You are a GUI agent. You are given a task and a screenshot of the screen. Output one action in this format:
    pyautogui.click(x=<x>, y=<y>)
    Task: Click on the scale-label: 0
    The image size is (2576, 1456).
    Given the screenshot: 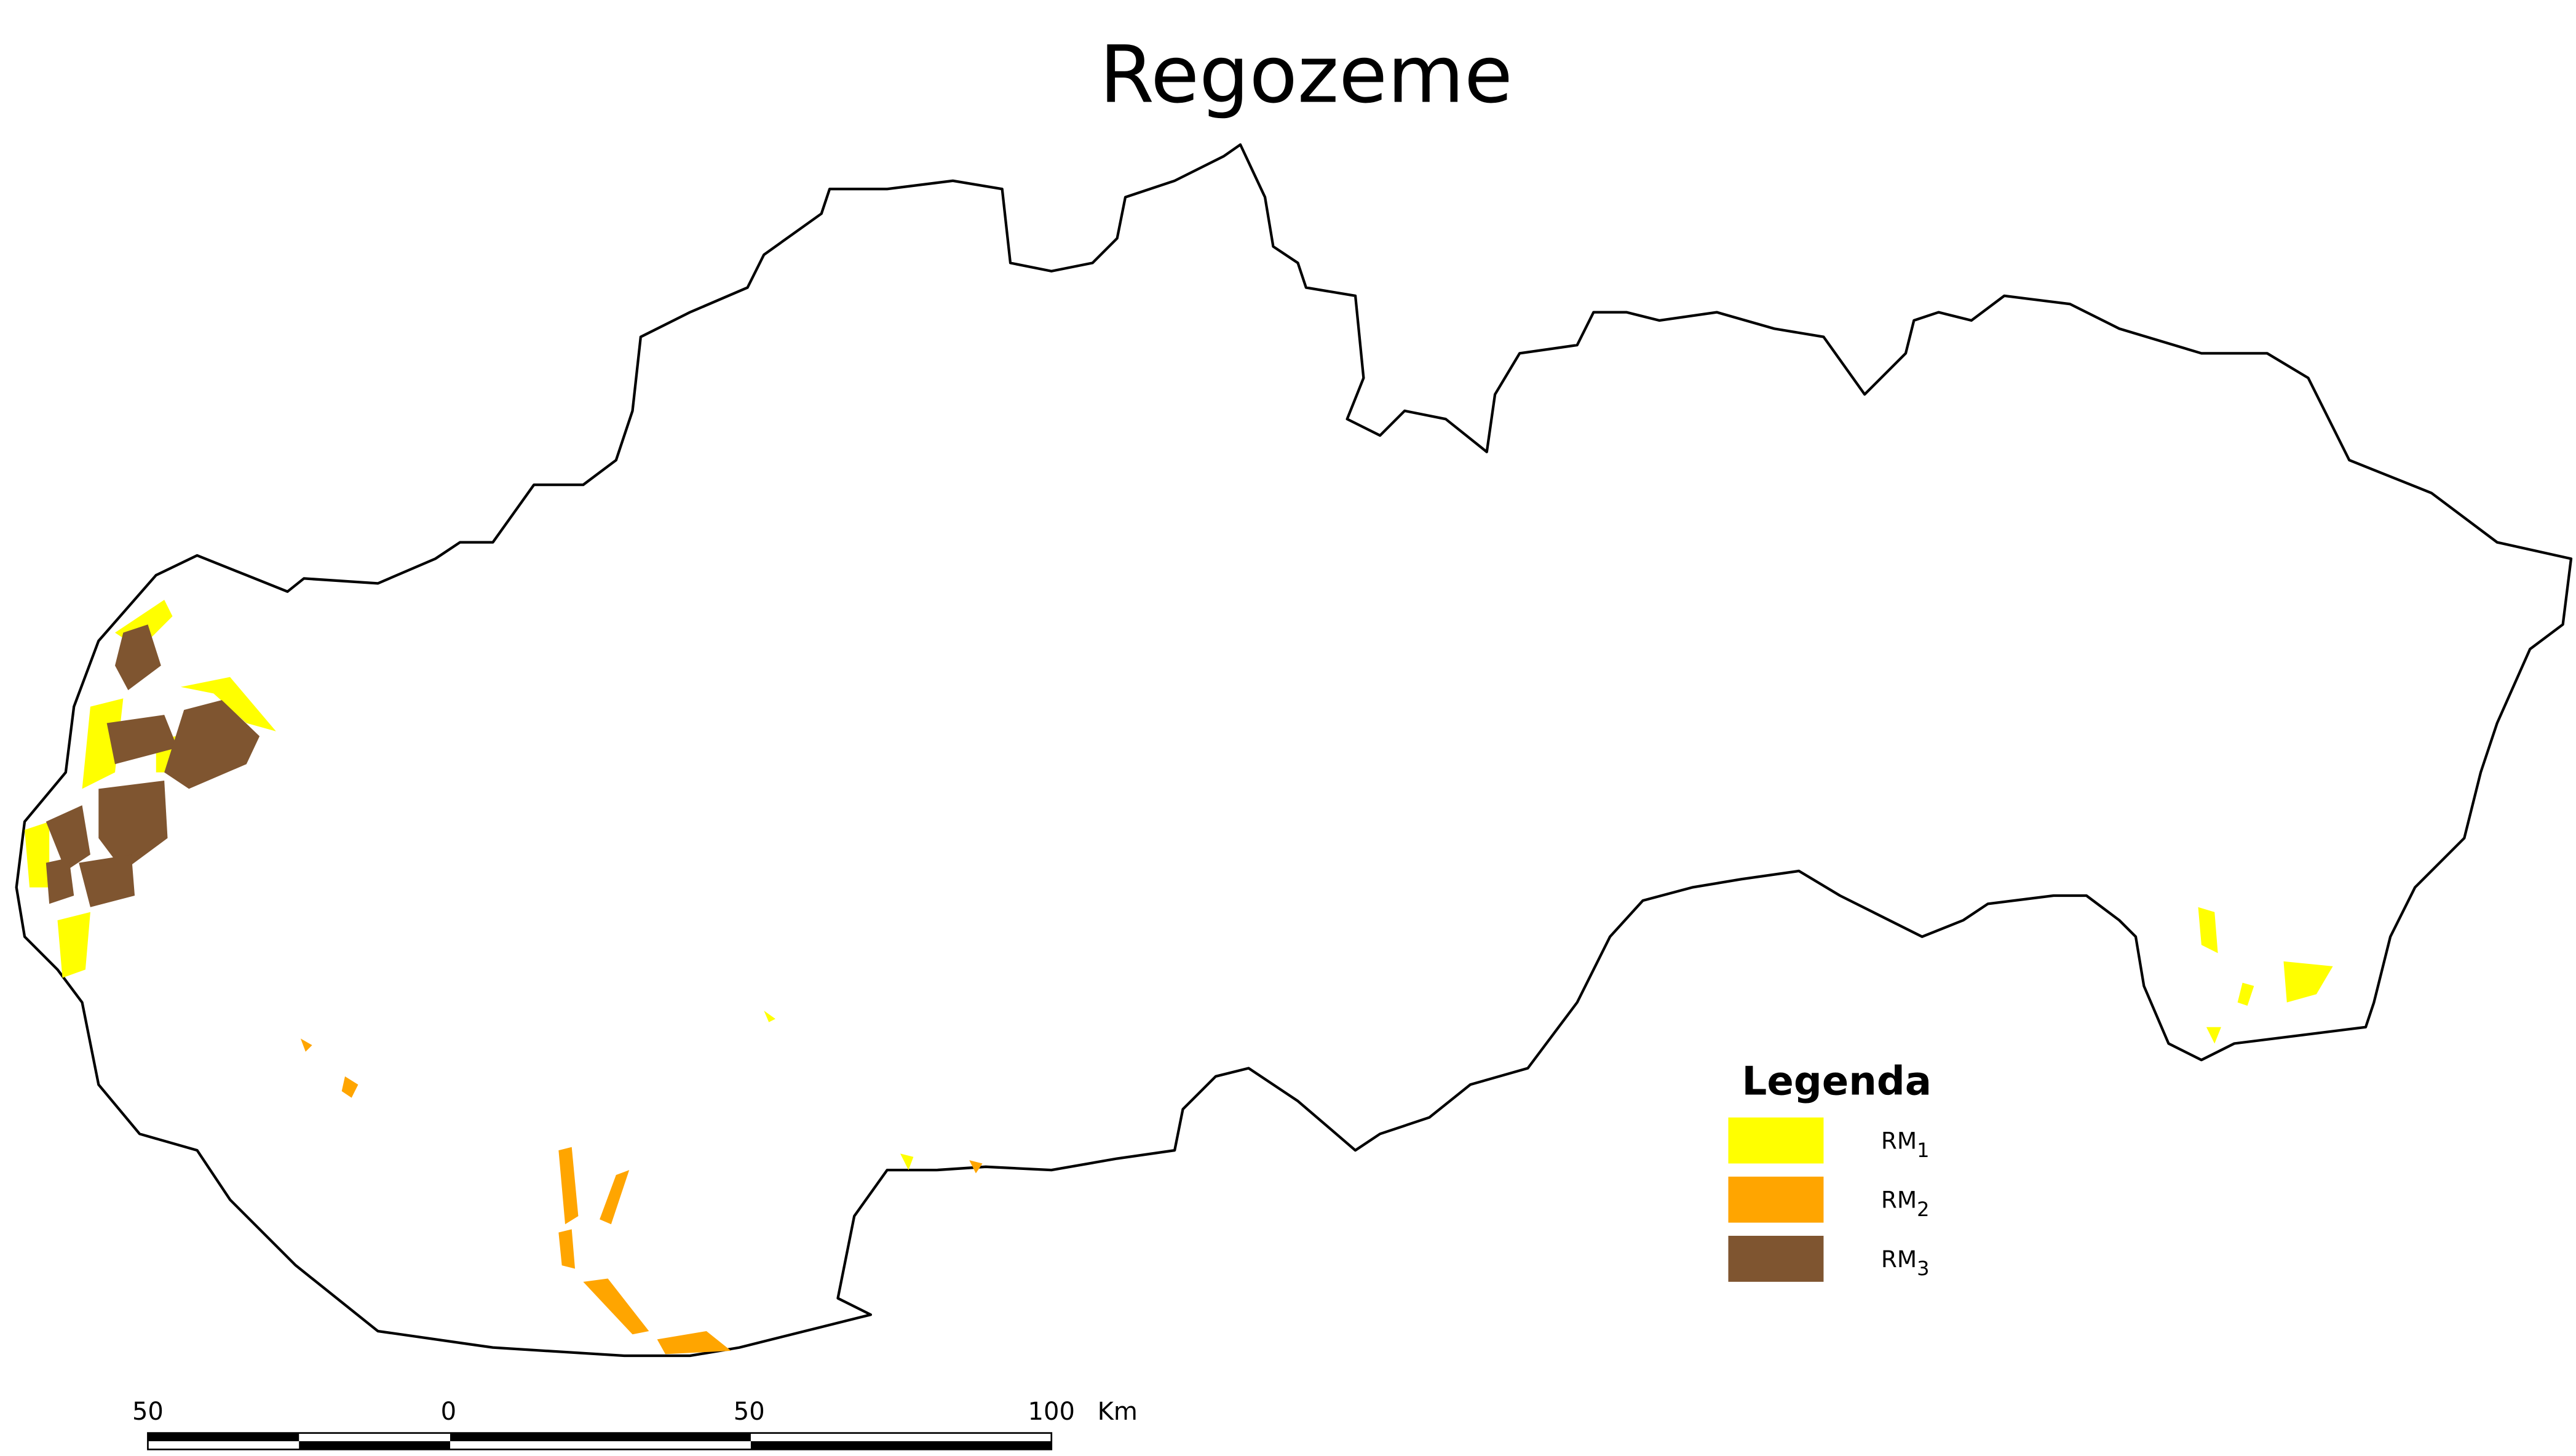 What is the action you would take?
    pyautogui.click(x=448, y=1412)
    